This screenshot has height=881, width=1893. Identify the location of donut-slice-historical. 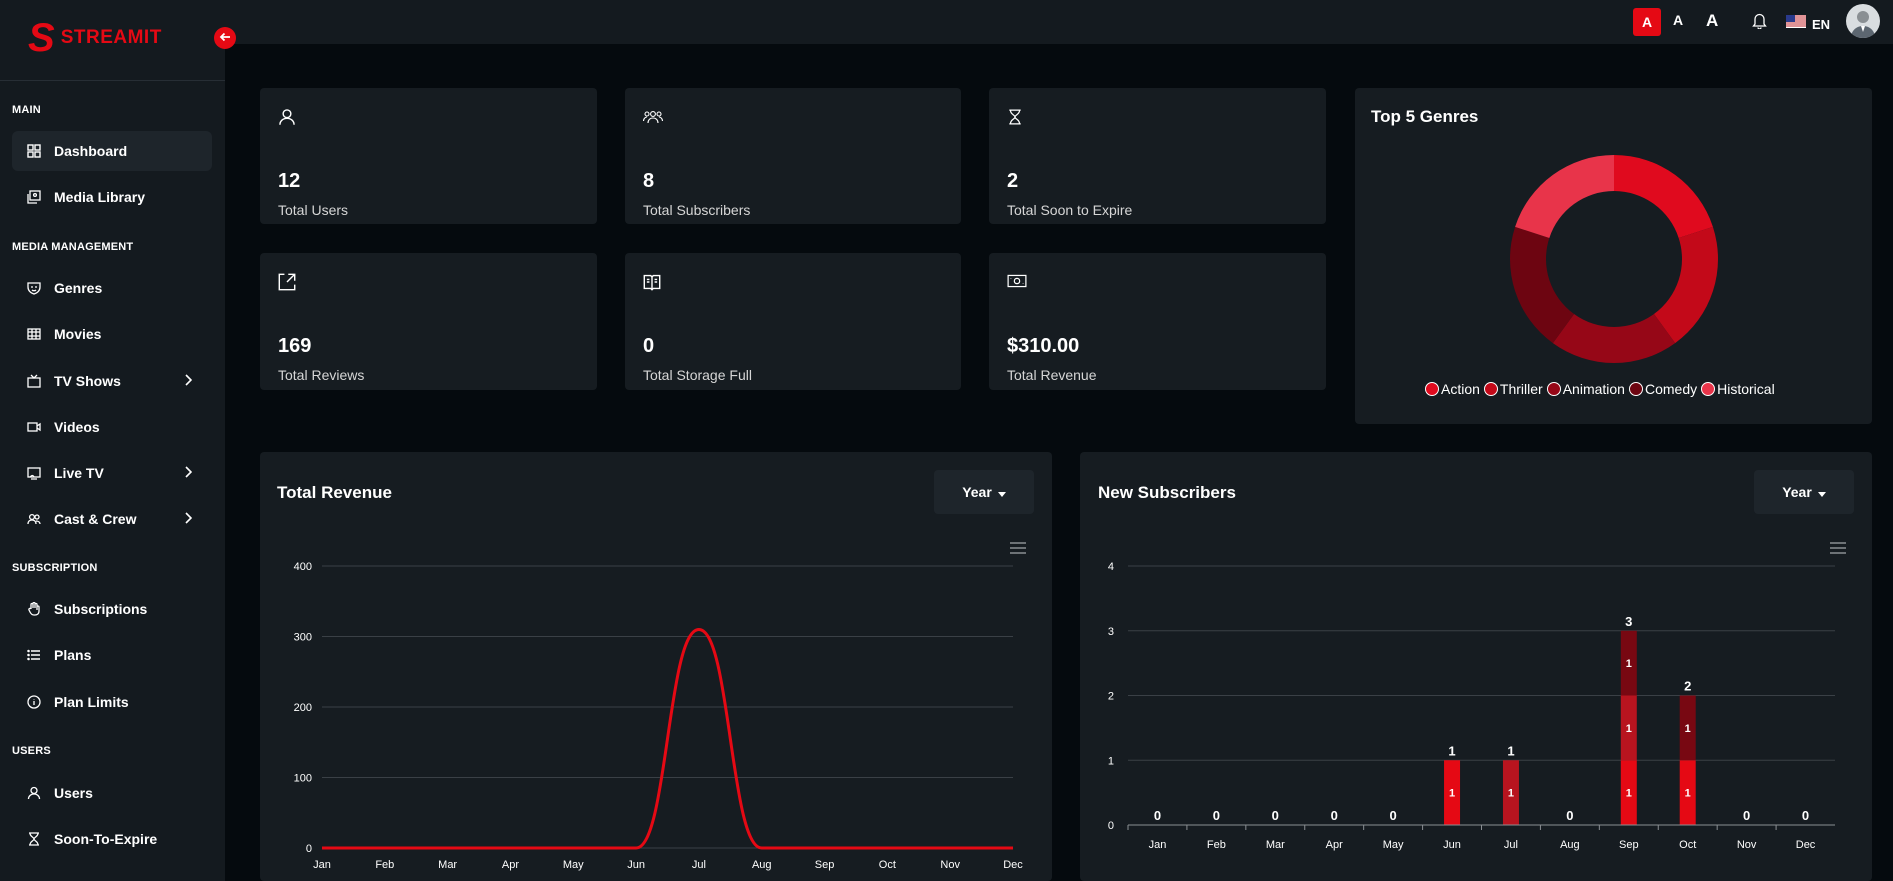
(1564, 196).